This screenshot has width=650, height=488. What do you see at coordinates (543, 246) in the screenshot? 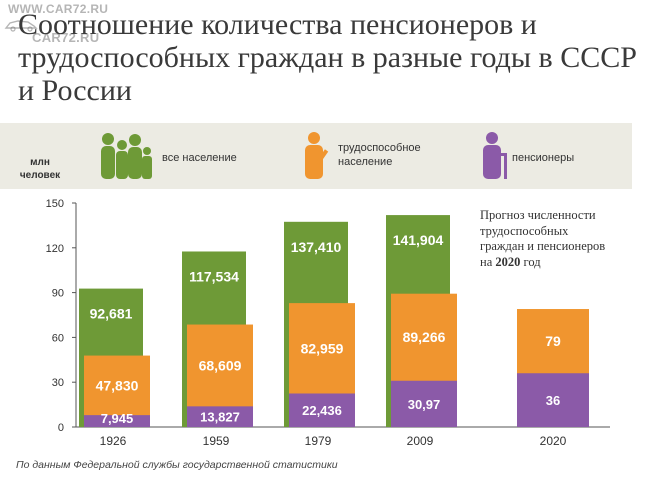
I see `note-line3: граждан и пенсионеров` at bounding box center [543, 246].